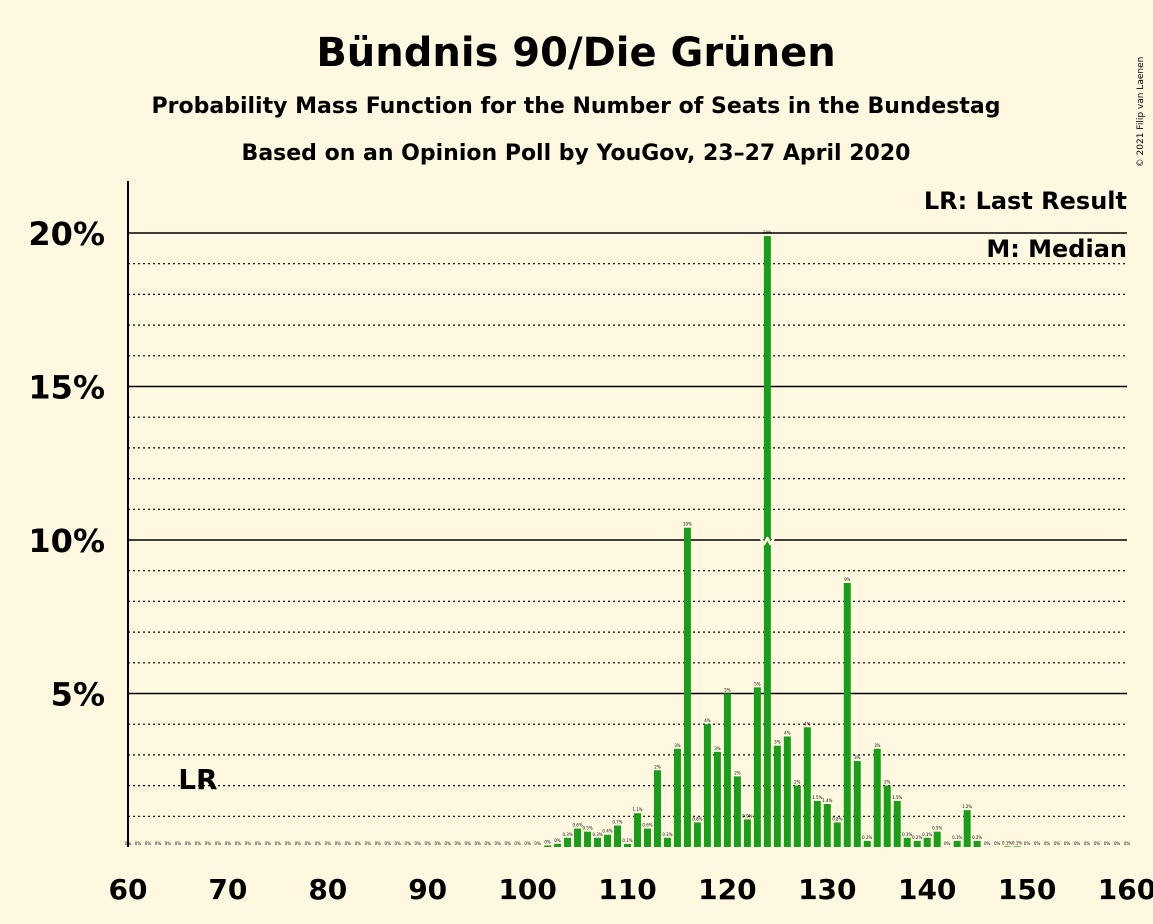 This screenshot has height=924, width=1153. I want to click on bar-label-seat-124: 20%, so click(767, 232).